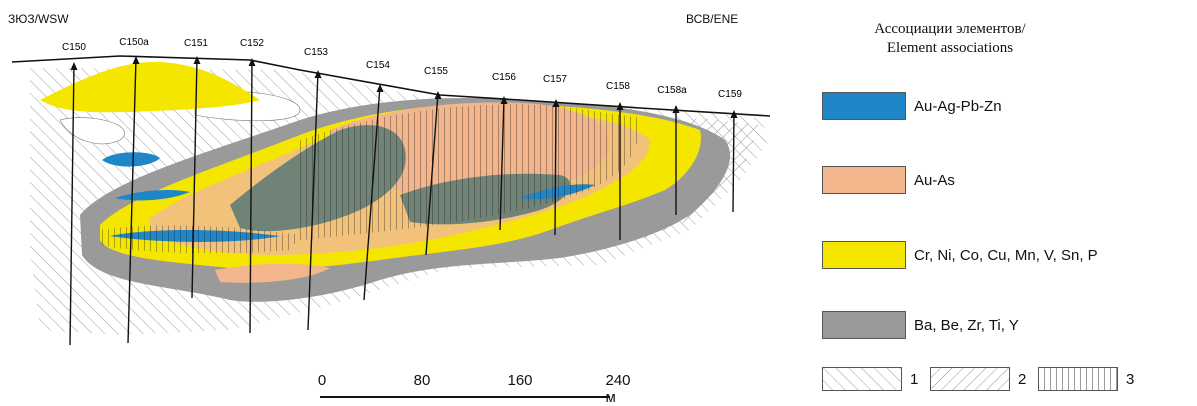 Image resolution: width=1197 pixels, height=406 pixels. What do you see at coordinates (378, 65) in the screenshot?
I see `borehole-label: C154` at bounding box center [378, 65].